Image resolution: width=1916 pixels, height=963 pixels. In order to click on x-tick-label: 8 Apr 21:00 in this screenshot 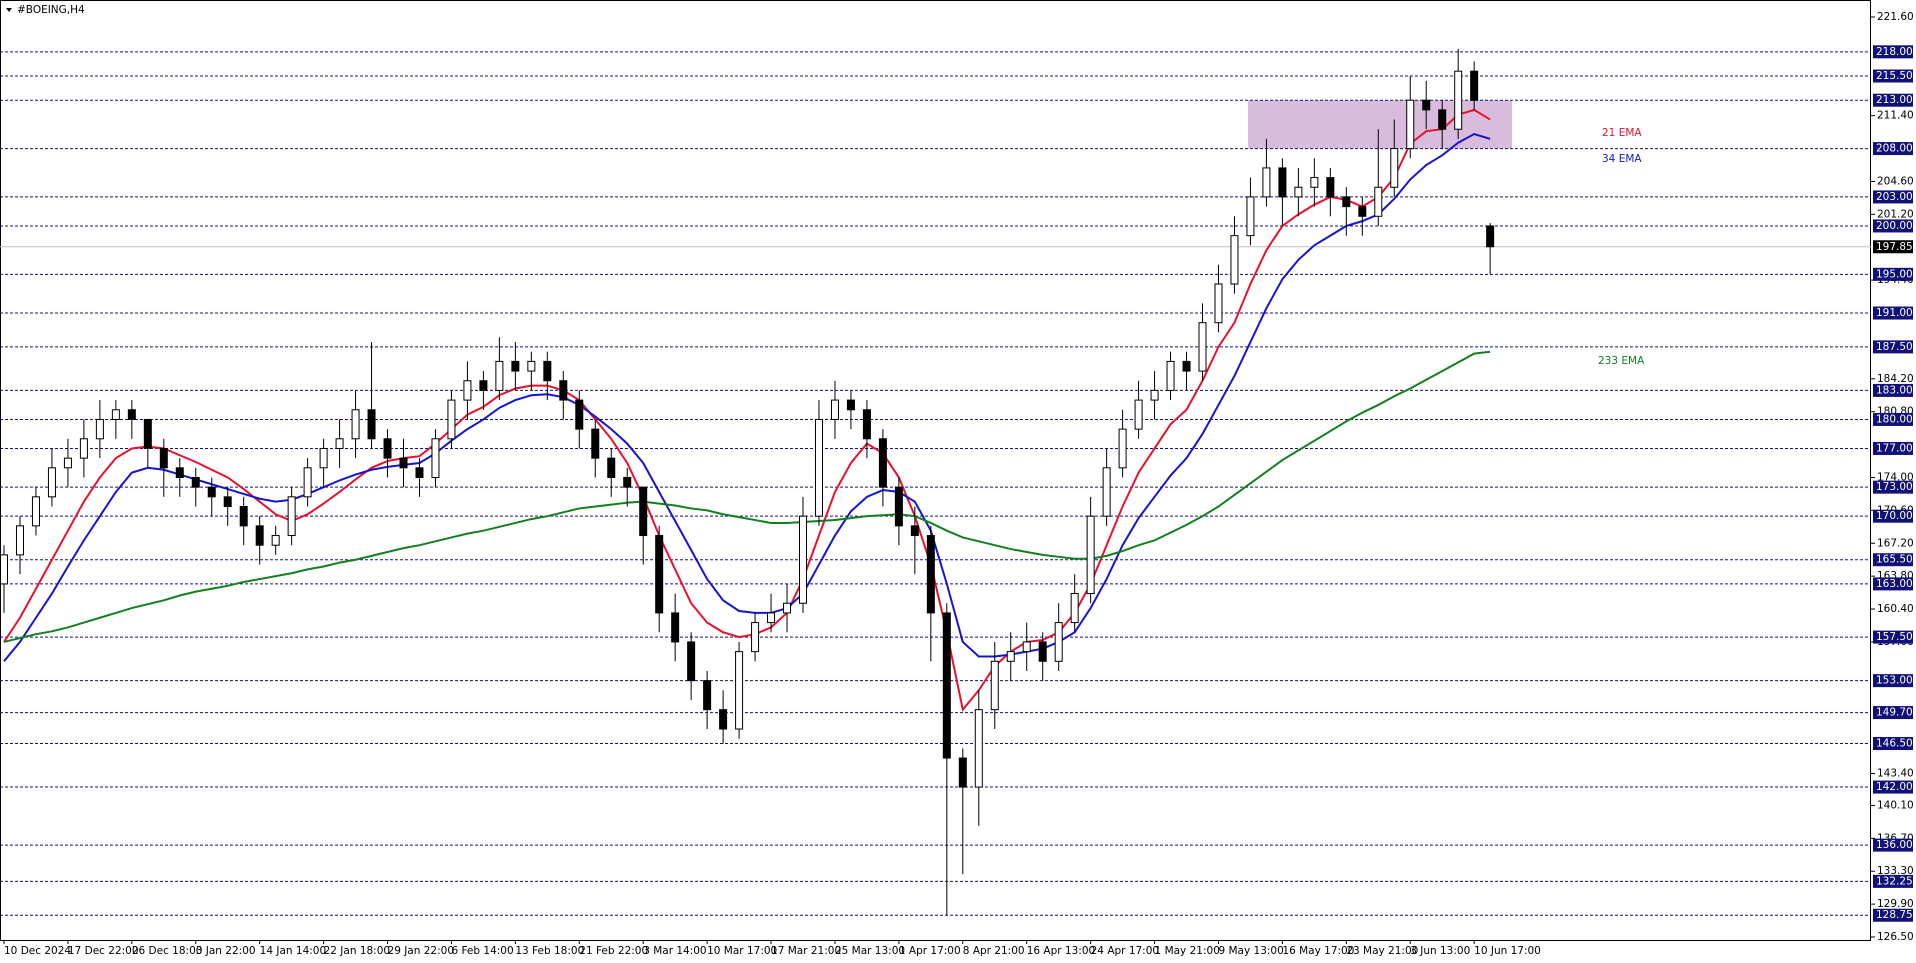, I will do `click(994, 951)`.